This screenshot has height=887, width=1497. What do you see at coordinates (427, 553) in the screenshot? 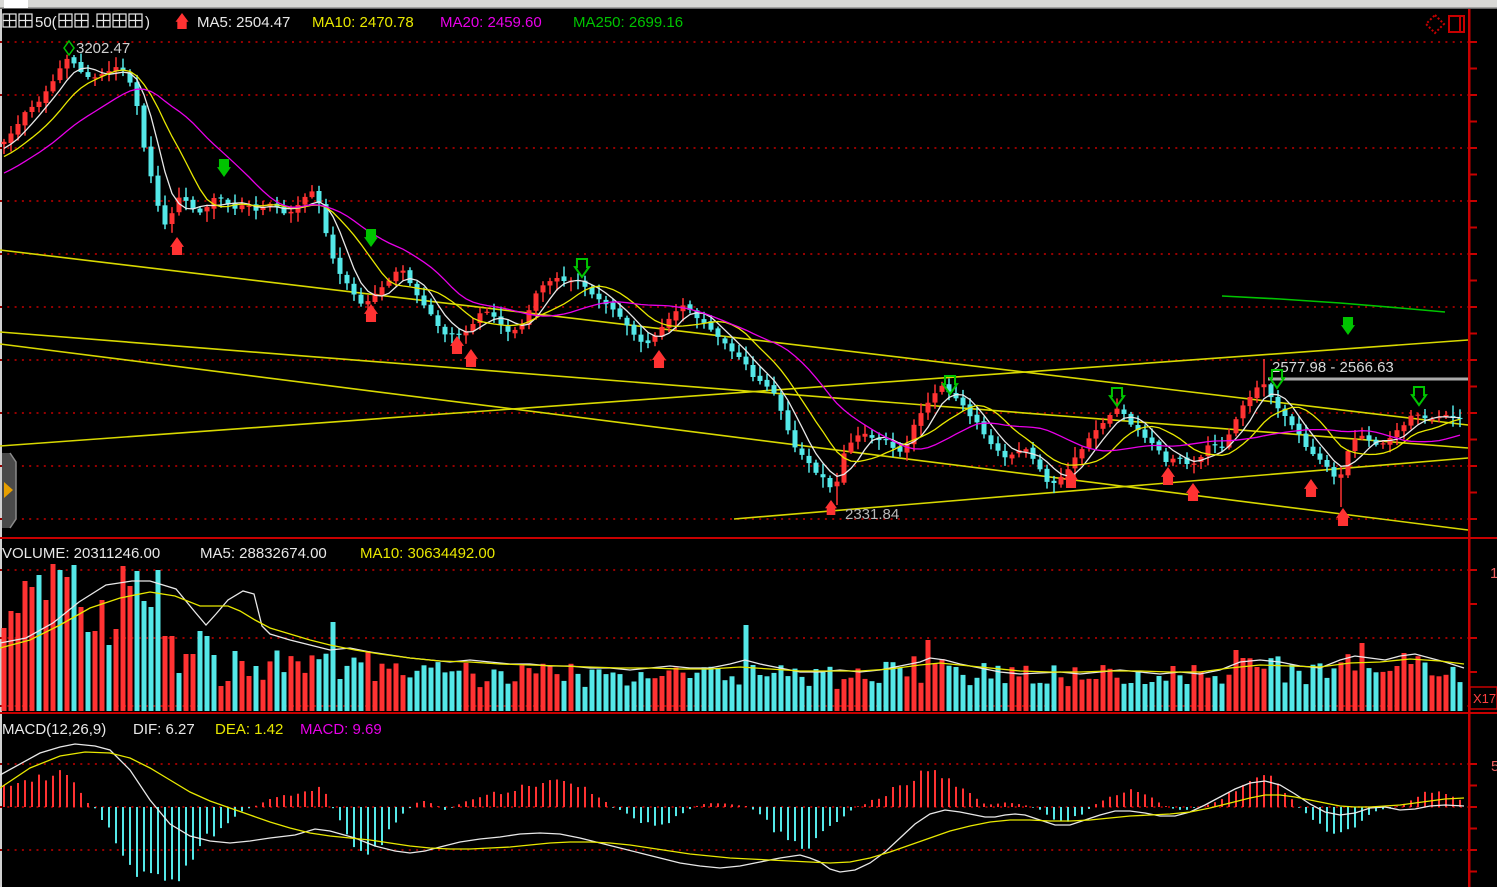
I see `svg-text: MA10: 30634492.00` at bounding box center [427, 553].